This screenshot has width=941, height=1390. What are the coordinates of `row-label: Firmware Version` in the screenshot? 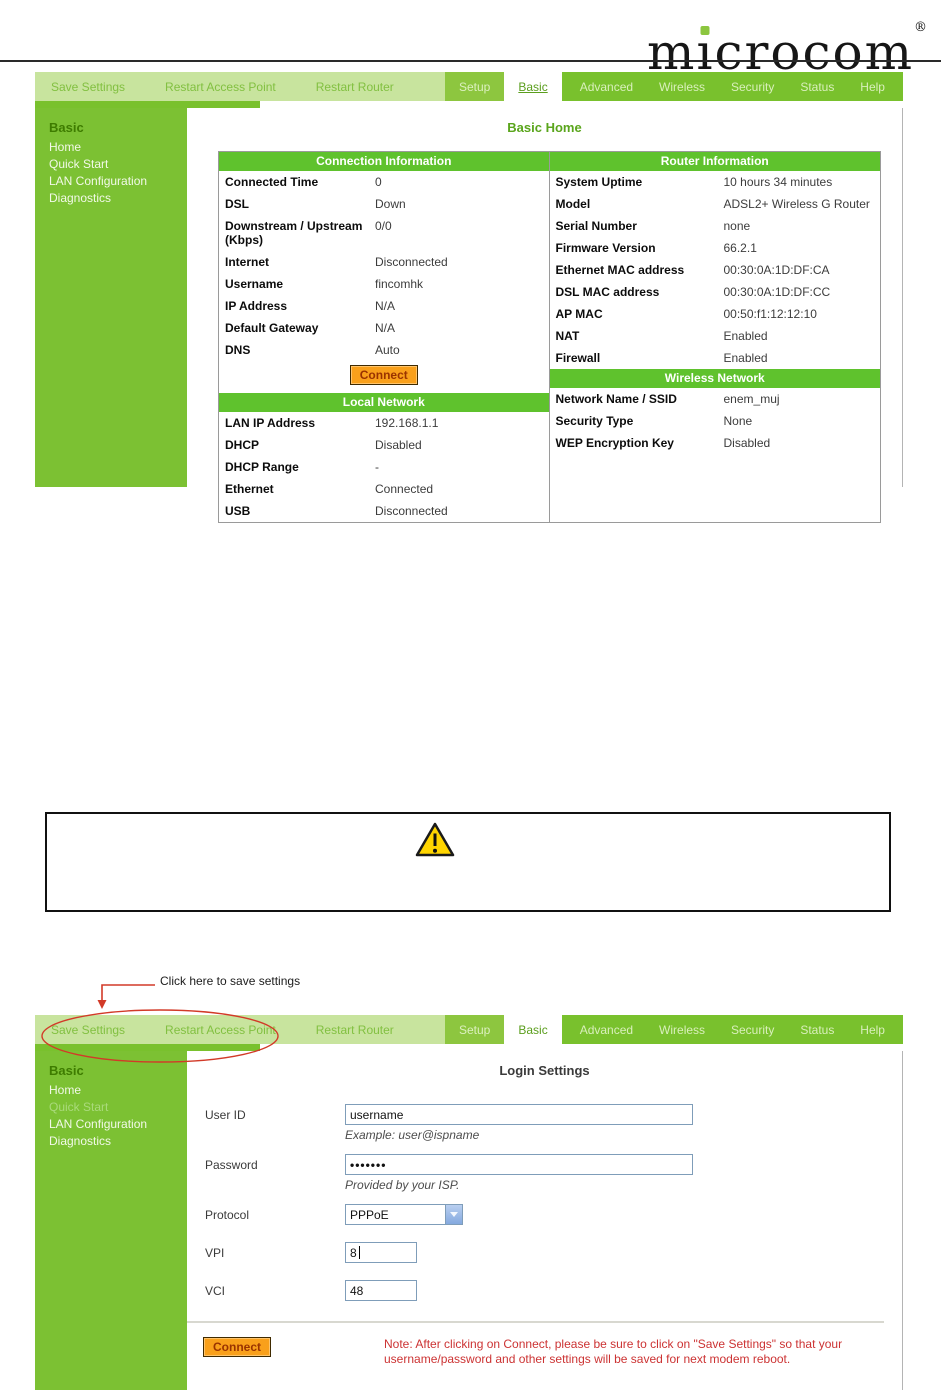 It's located at (605, 248).